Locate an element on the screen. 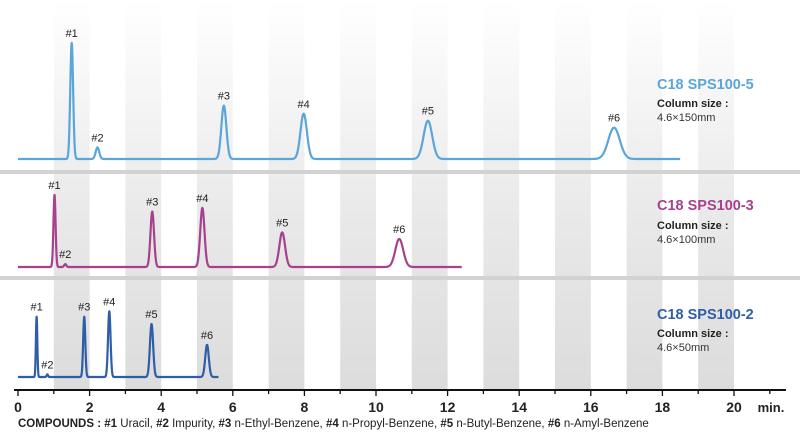 Image resolution: width=800 pixels, height=444 pixels. compound-4: #4 n-Propyl-Benzene, is located at coordinates (381, 424).